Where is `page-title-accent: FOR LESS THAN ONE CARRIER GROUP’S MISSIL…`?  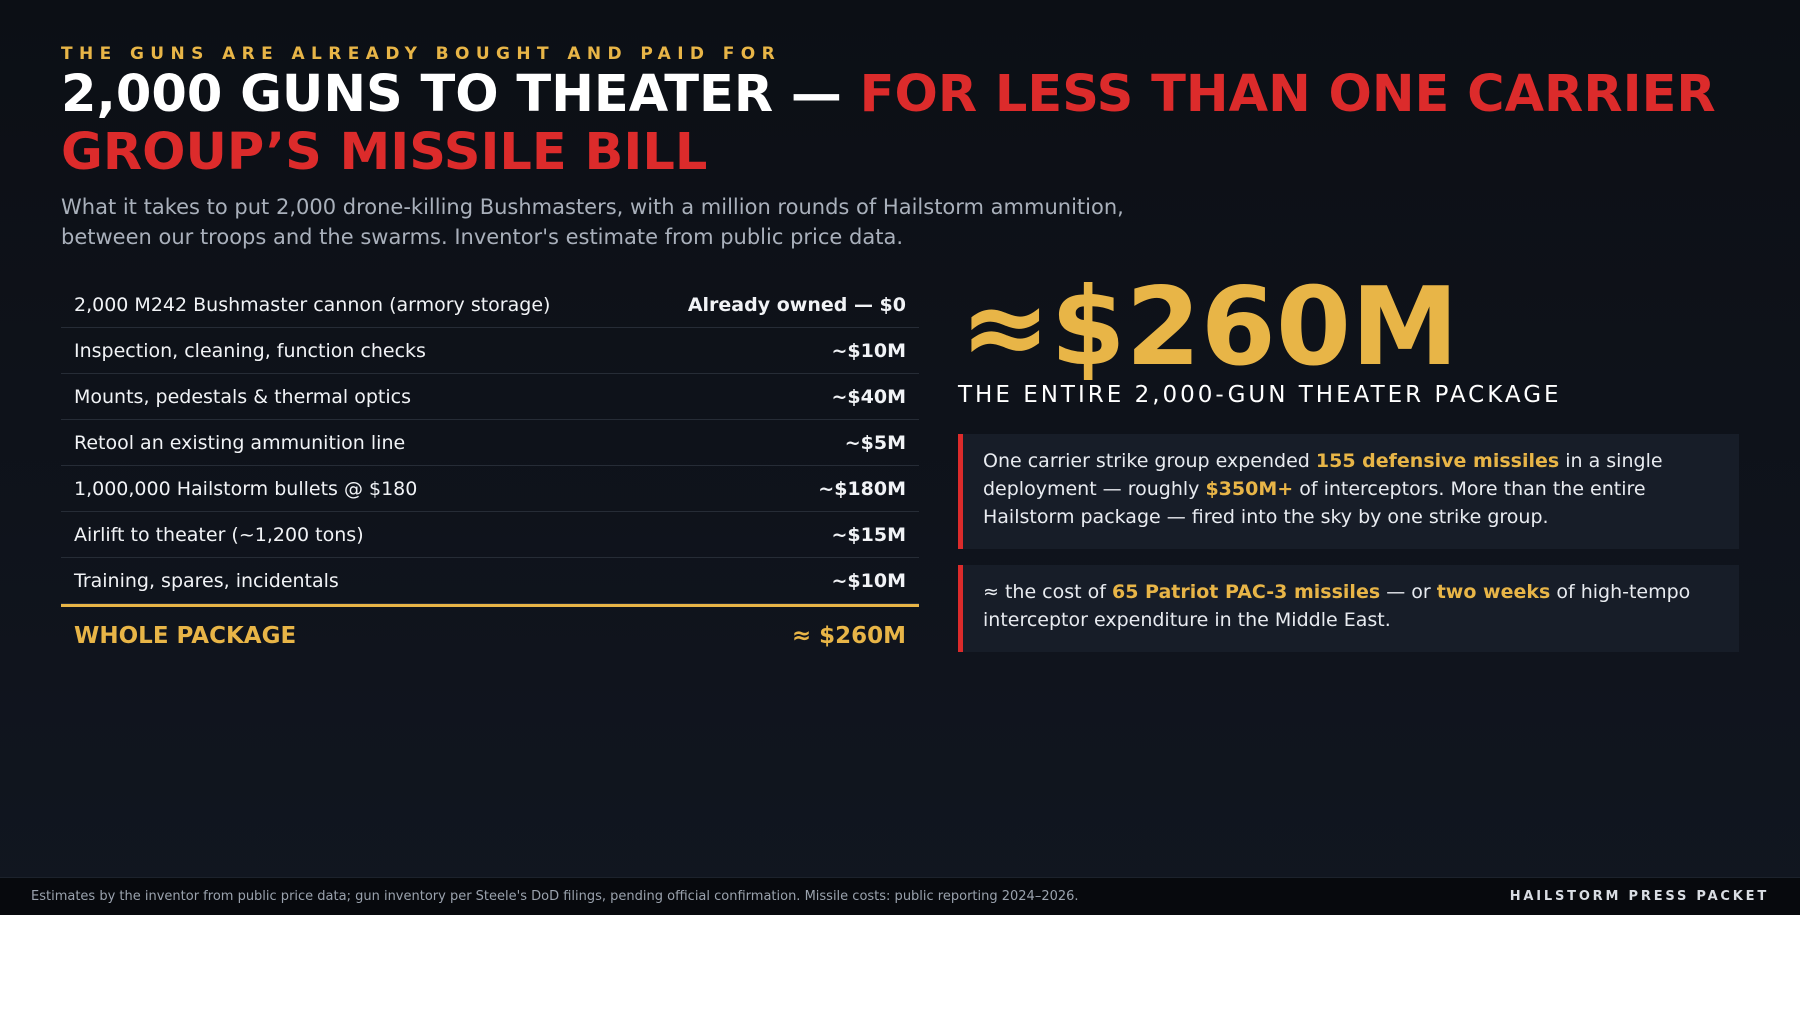 page-title-accent: FOR LESS THAN ONE CARRIER GROUP’S MISSIL… is located at coordinates (888, 123).